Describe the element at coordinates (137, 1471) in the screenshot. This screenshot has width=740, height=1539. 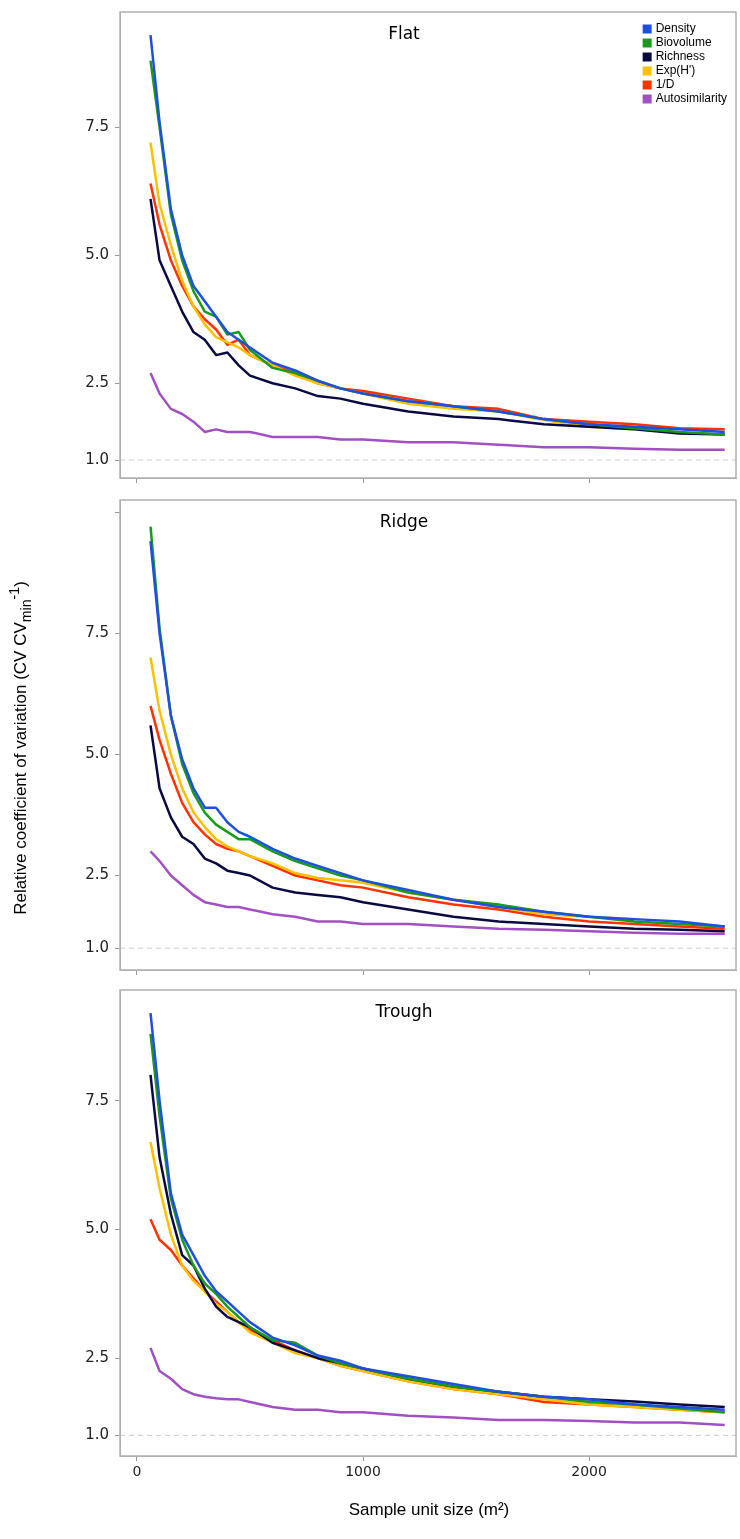
I see `x-tick-label: 0` at that location.